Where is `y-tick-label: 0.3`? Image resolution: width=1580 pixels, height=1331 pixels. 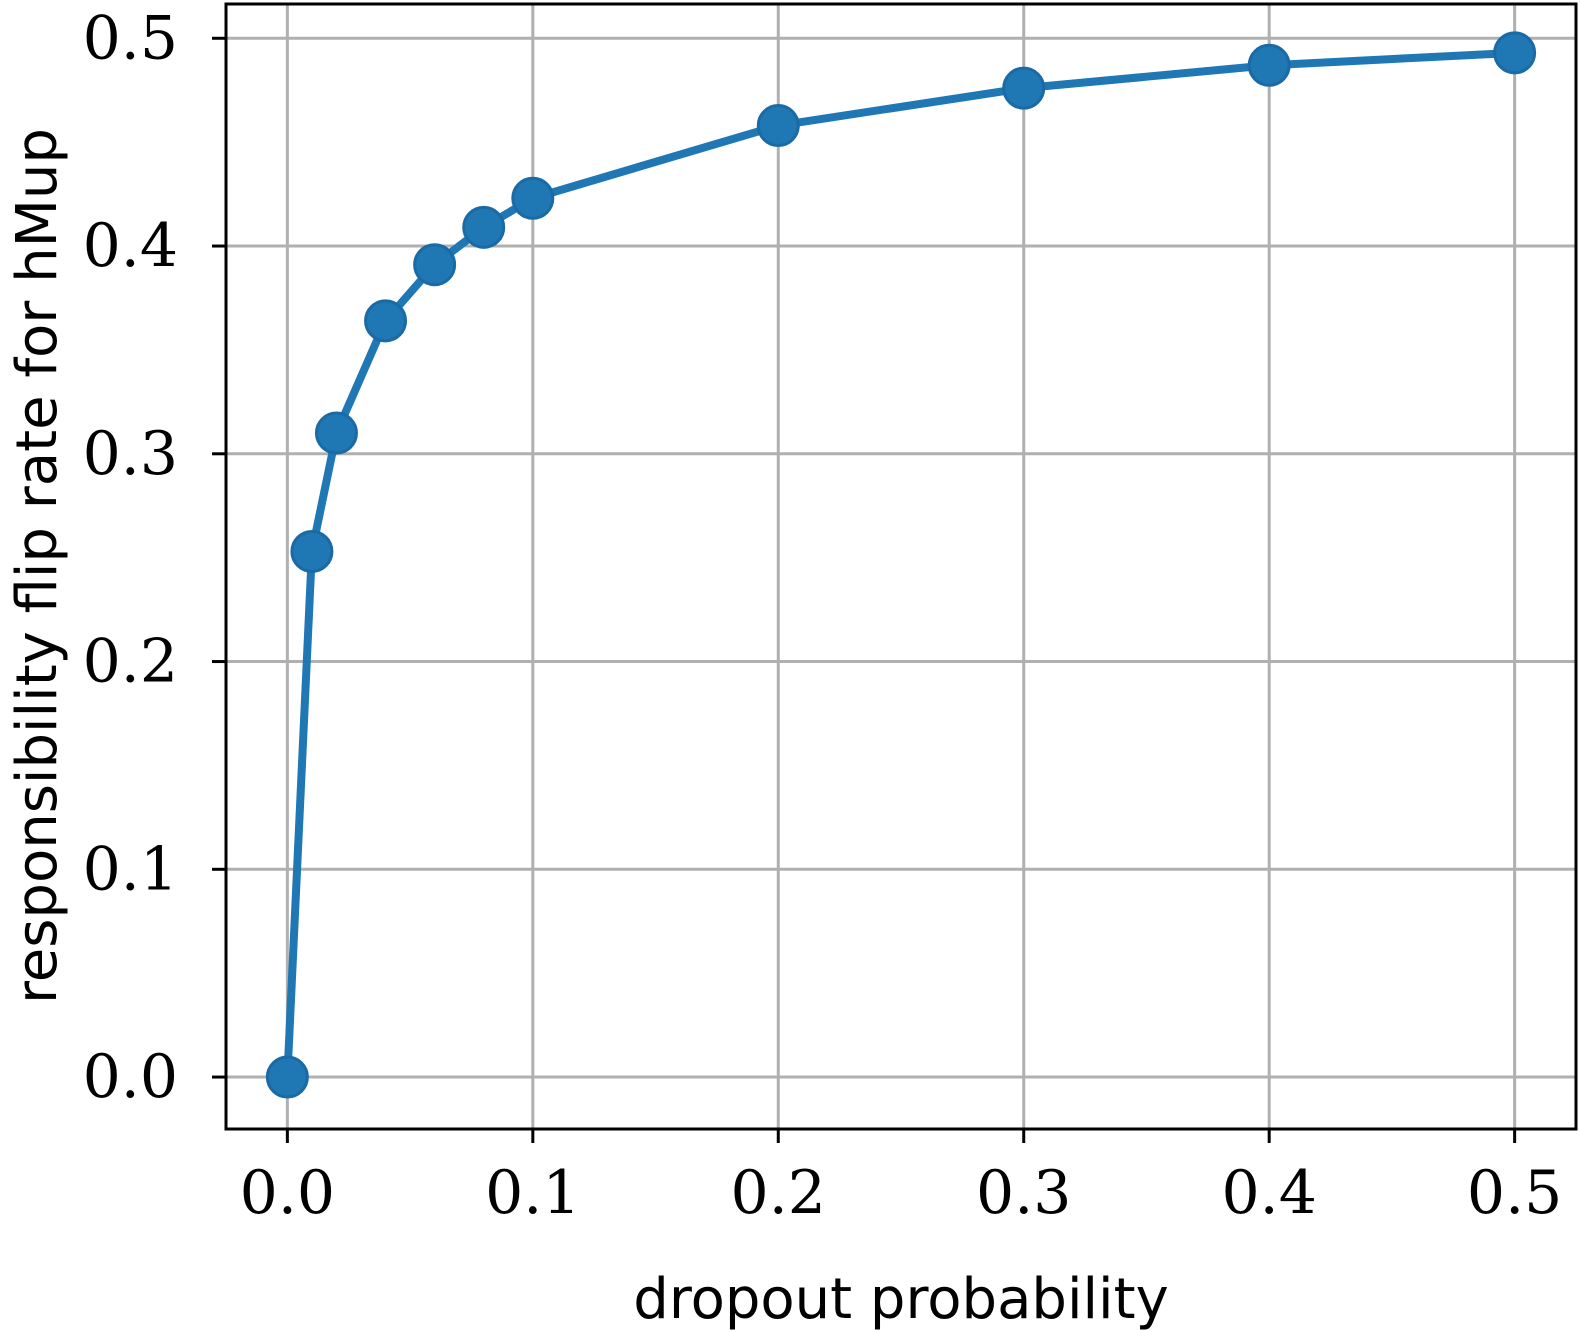
y-tick-label: 0.3 is located at coordinates (130, 454).